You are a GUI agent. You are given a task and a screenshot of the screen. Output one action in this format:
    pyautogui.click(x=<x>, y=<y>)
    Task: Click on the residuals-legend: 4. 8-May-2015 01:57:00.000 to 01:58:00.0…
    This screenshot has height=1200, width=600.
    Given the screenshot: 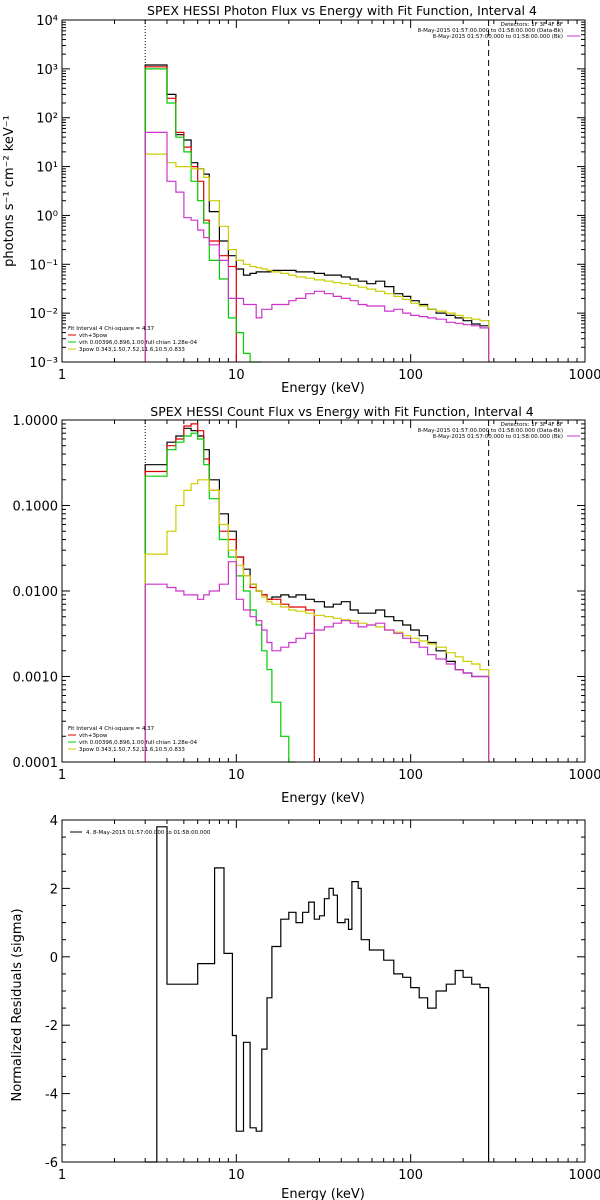 What is the action you would take?
    pyautogui.click(x=140, y=833)
    